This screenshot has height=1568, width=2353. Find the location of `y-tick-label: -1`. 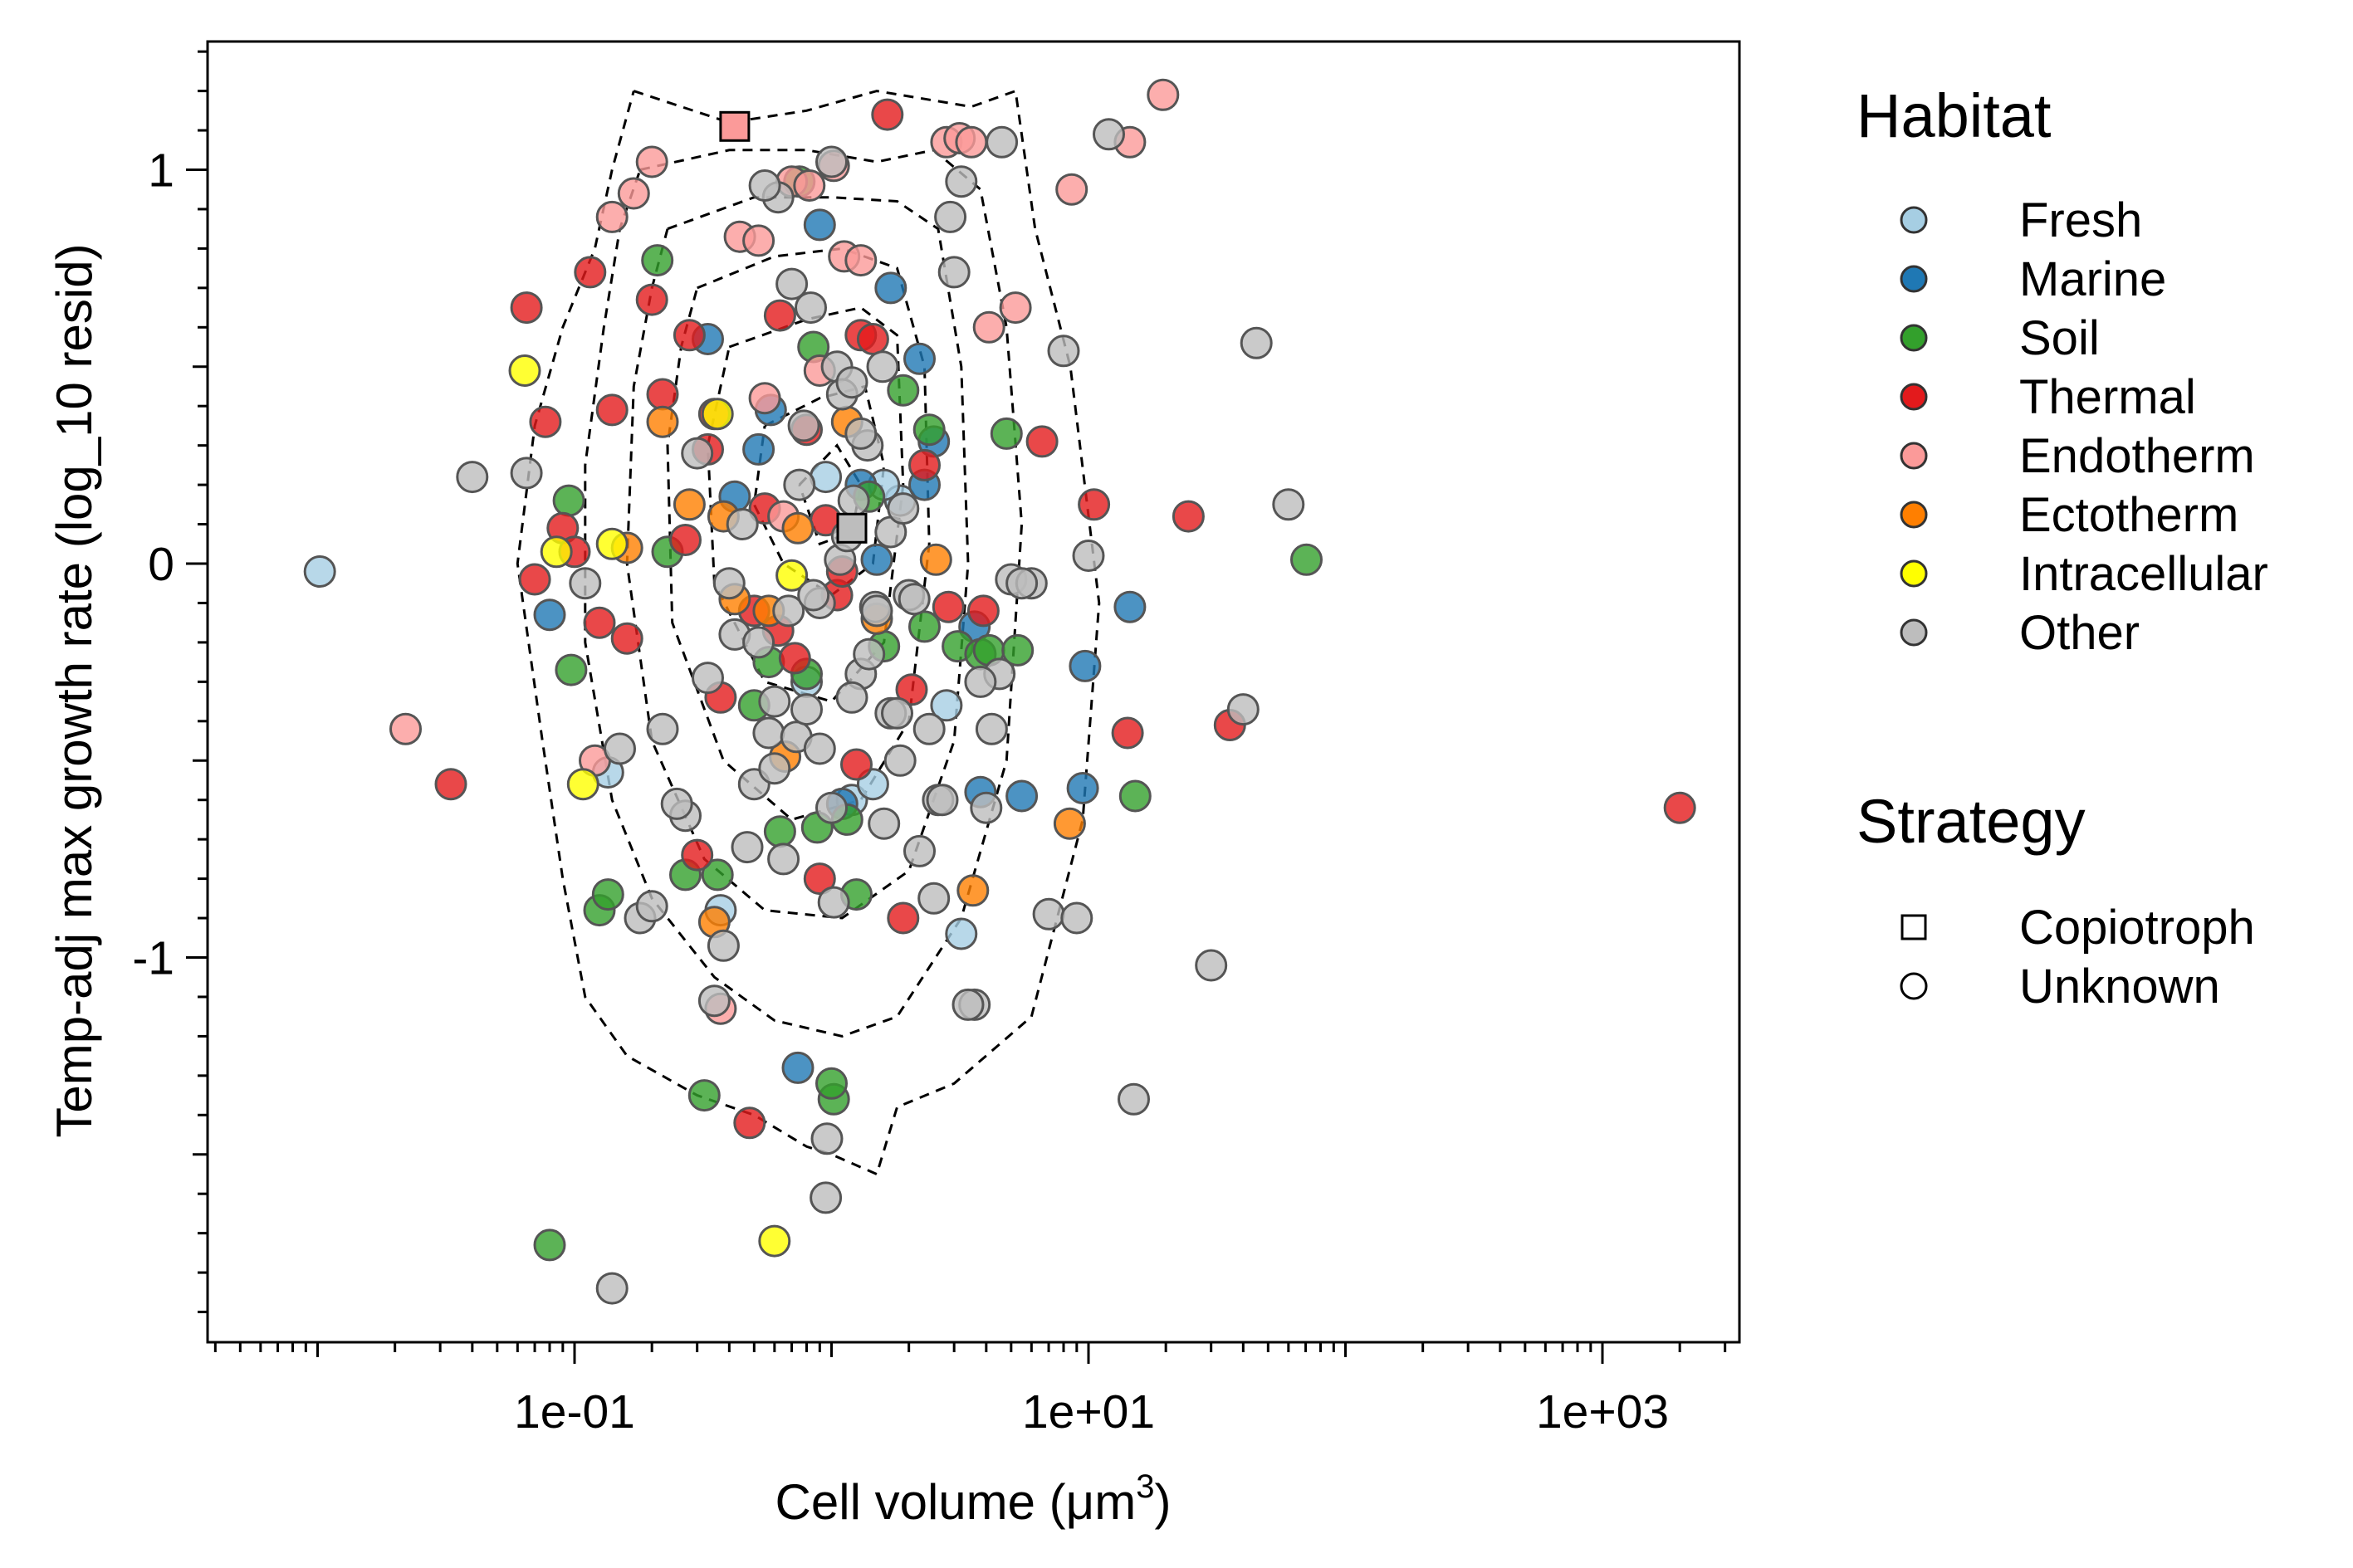

y-tick-label: -1 is located at coordinates (153, 958).